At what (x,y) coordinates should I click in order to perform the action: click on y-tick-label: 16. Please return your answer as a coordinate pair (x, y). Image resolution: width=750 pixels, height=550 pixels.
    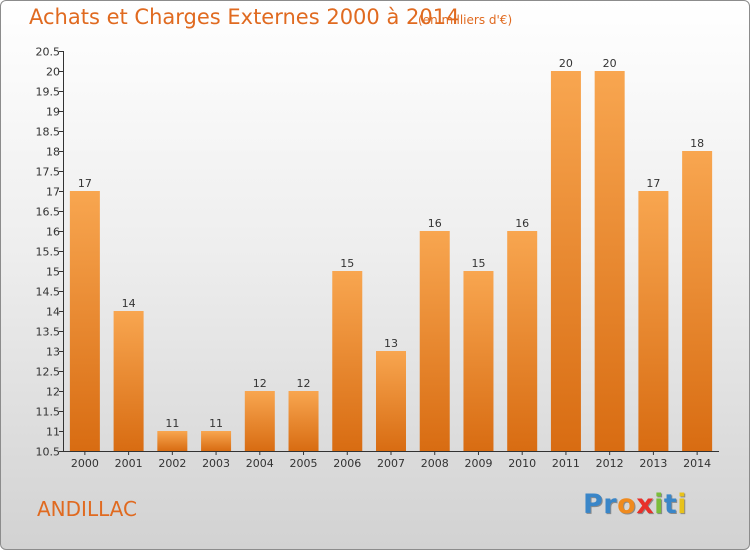
    Looking at the image, I should click on (53, 232).